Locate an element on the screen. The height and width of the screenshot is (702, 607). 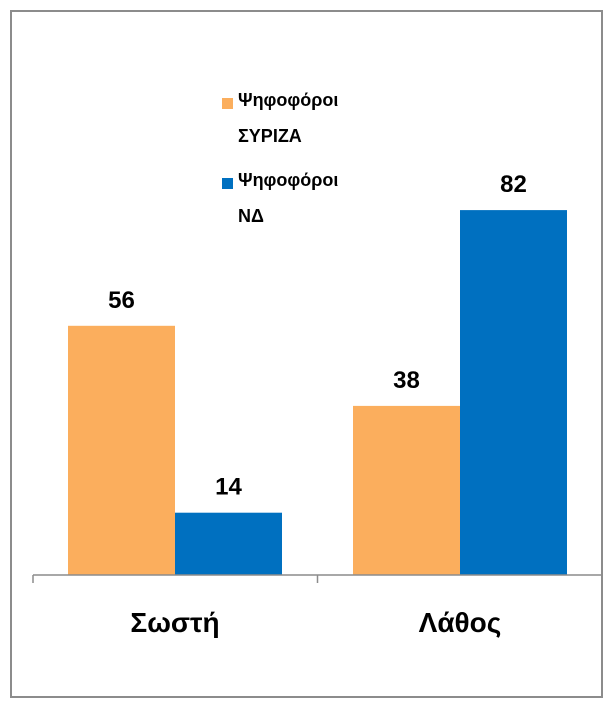
data-label-series-1-2: 38 is located at coordinates (406, 380).